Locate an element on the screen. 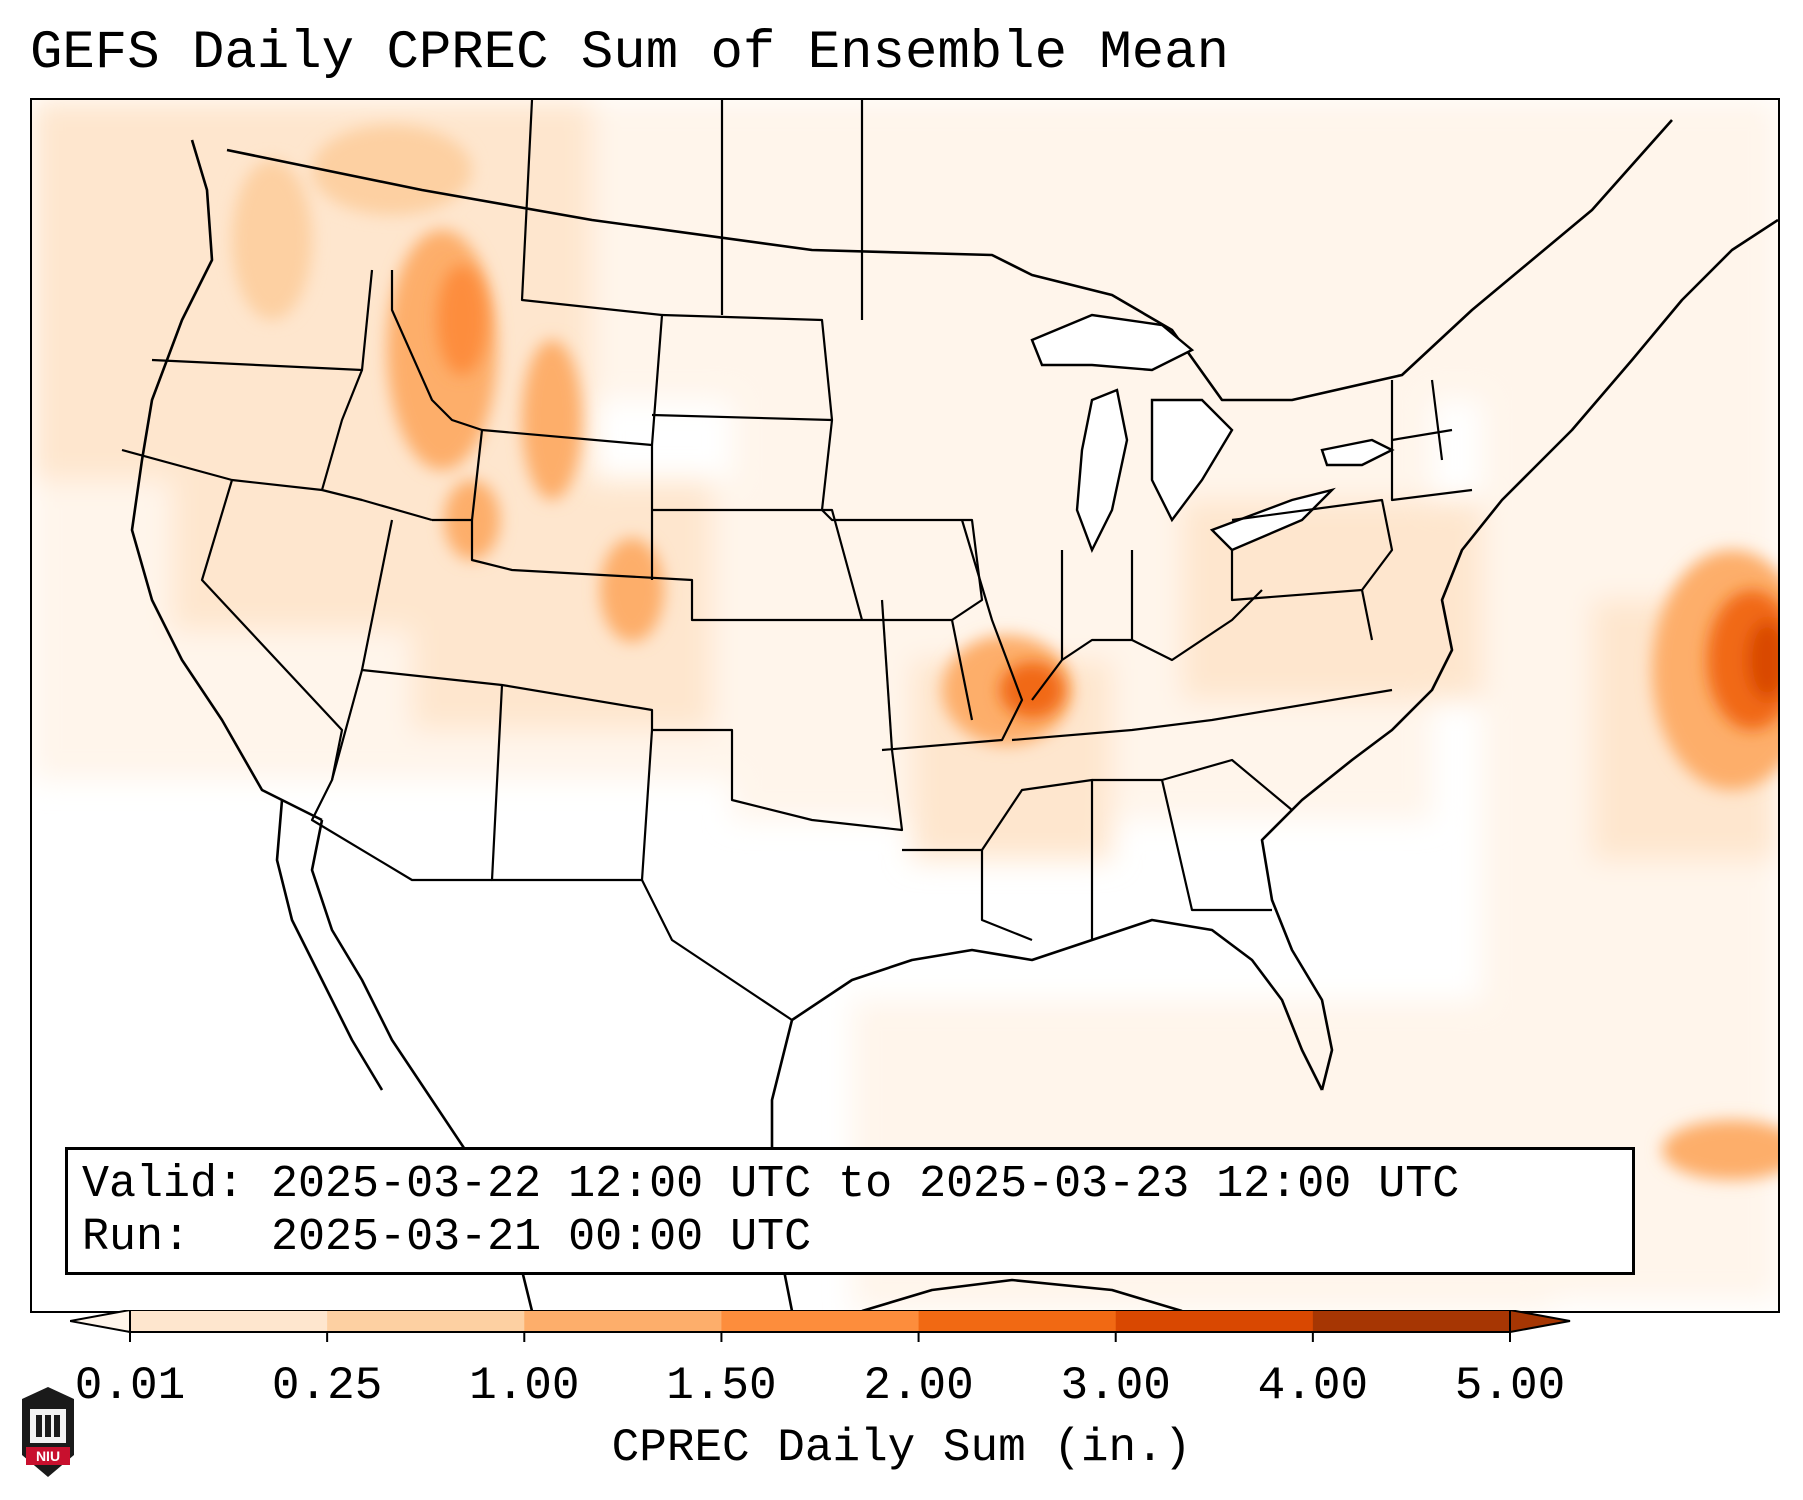 Image resolution: width=1803 pixels, height=1500 pixels. great-lakes is located at coordinates (1212, 433).